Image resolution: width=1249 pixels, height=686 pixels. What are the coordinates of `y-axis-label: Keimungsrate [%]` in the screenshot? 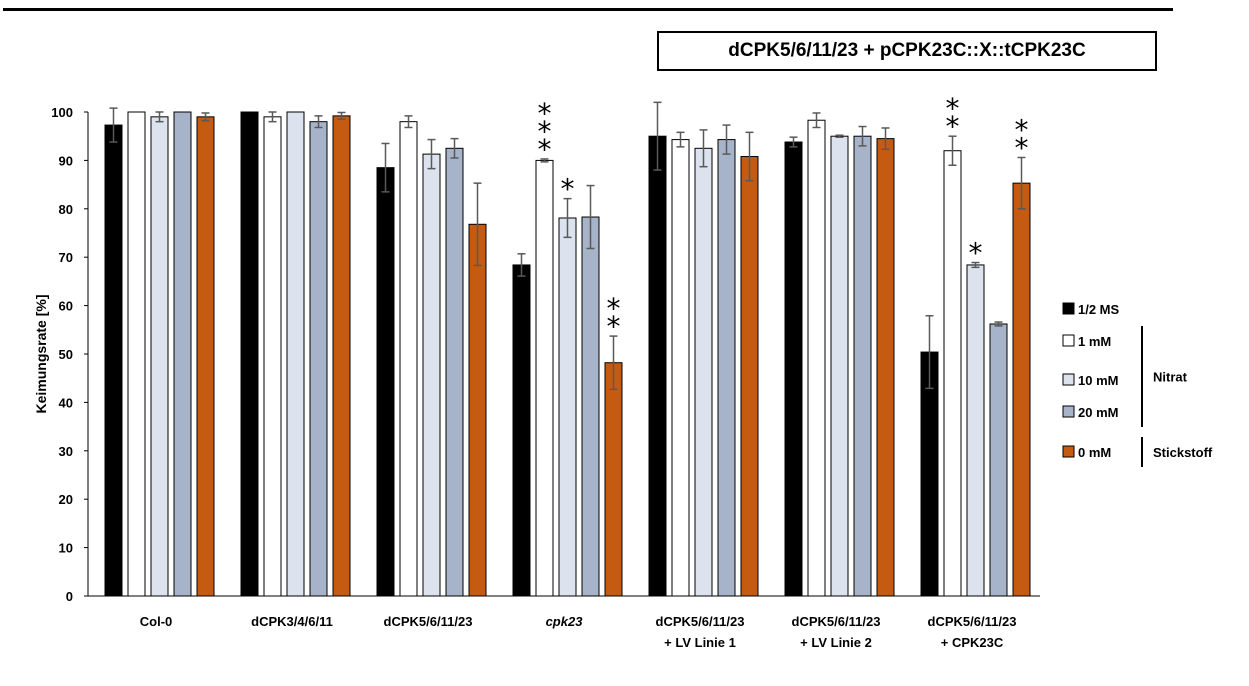 It's located at (41, 353).